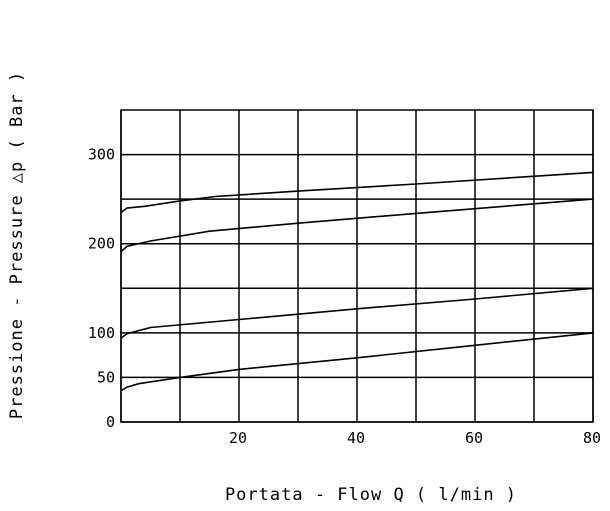  Describe the element at coordinates (106, 377) in the screenshot. I see `y-tick-label: 50` at that location.